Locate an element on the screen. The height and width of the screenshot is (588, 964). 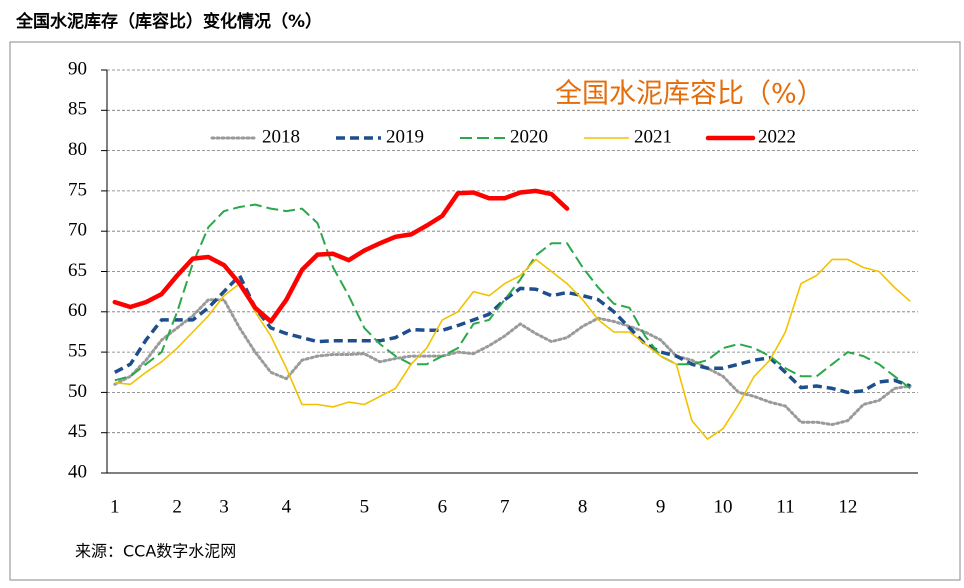
x-tick-label: 8 is located at coordinates (583, 506).